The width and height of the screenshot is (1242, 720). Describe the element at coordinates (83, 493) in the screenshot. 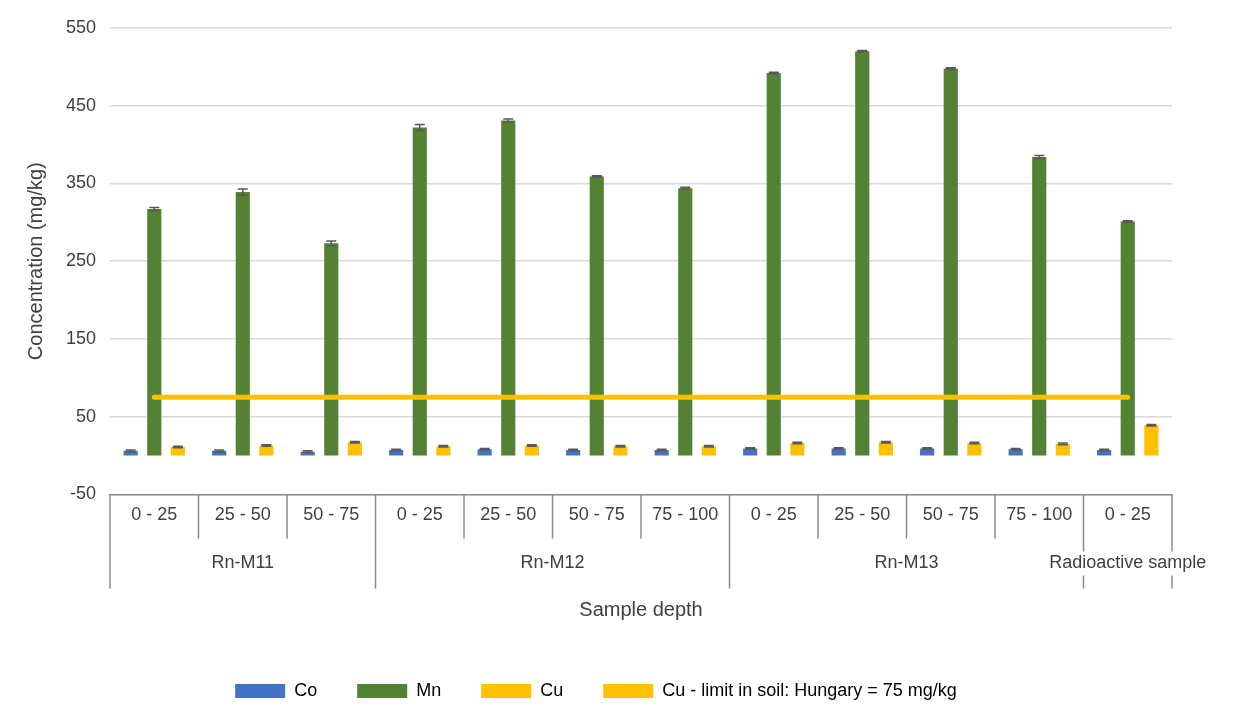

I see `y-tick-label: -50` at that location.